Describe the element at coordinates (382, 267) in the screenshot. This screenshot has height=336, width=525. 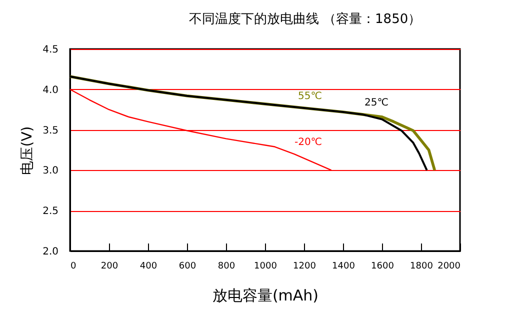
I see `x-tick-label: 1600` at that location.